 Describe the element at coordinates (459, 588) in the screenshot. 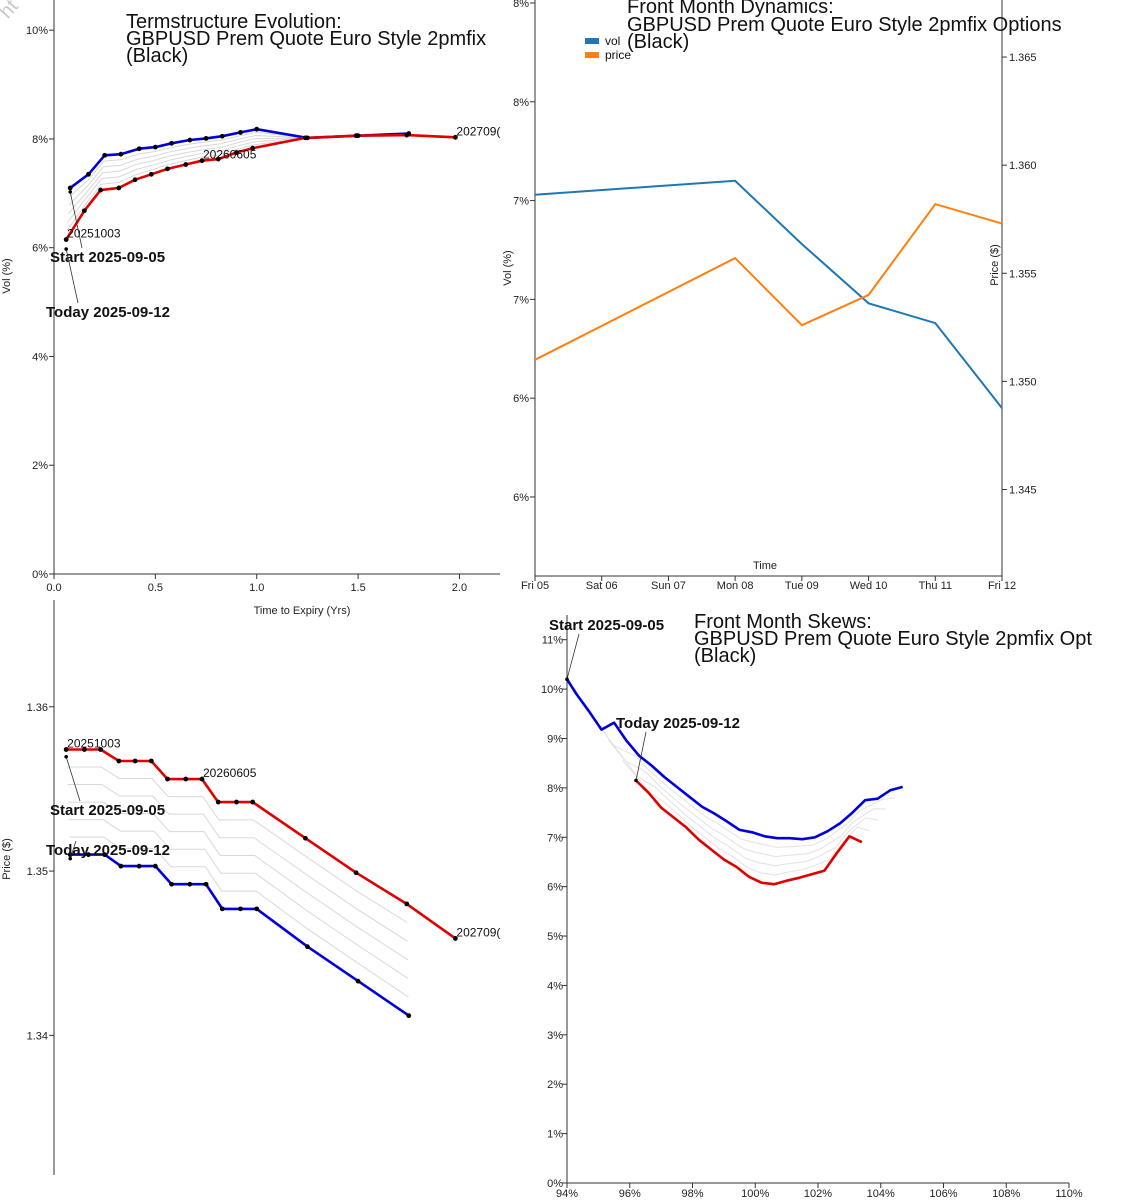

I see `c0-xtick-label: 2.0` at that location.